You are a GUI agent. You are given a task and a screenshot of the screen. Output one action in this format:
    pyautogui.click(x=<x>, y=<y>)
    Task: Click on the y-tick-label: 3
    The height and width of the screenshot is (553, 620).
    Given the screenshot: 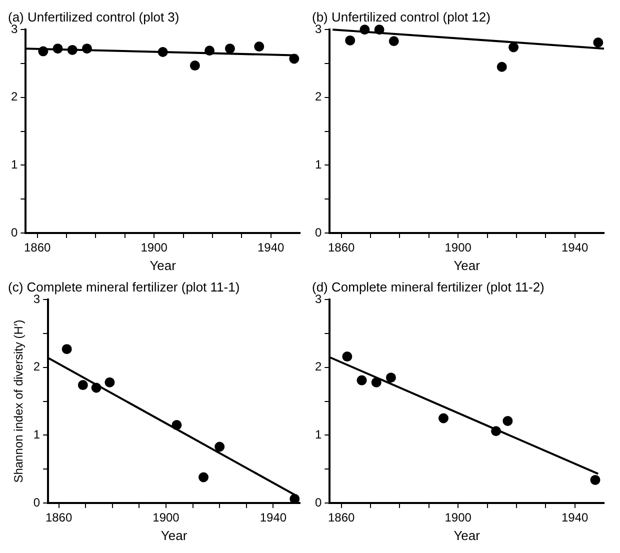 What is the action you would take?
    pyautogui.click(x=36, y=299)
    